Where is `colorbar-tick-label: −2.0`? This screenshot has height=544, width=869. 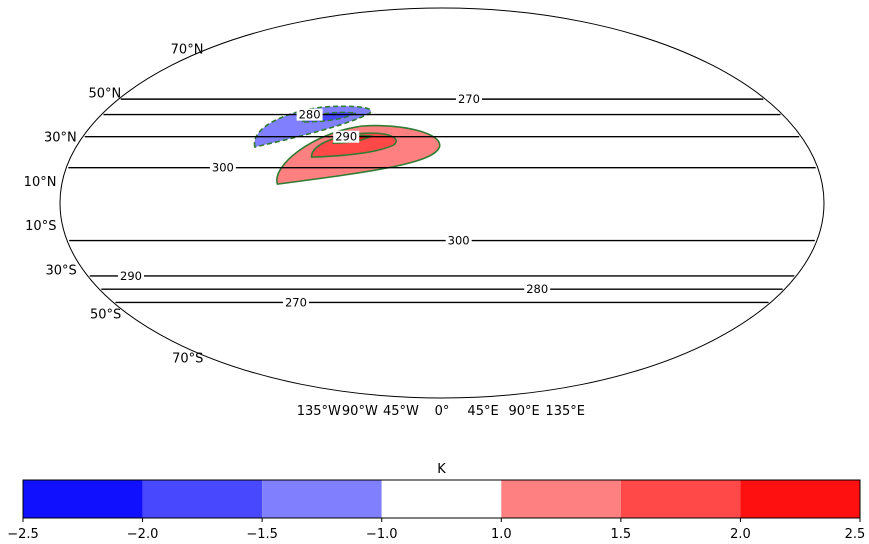
colorbar-tick-label: −2.0 is located at coordinates (143, 534).